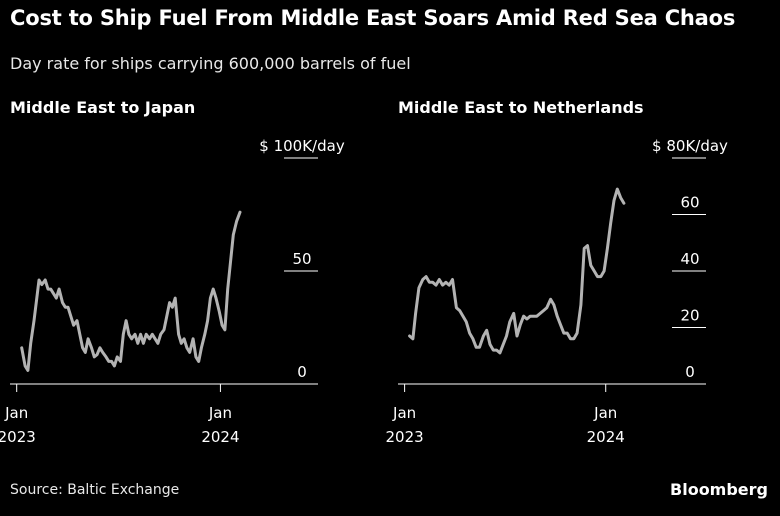 This screenshot has height=516, width=780. Describe the element at coordinates (689, 203) in the screenshot. I see `y-tick-label-netherlands: 60` at that location.